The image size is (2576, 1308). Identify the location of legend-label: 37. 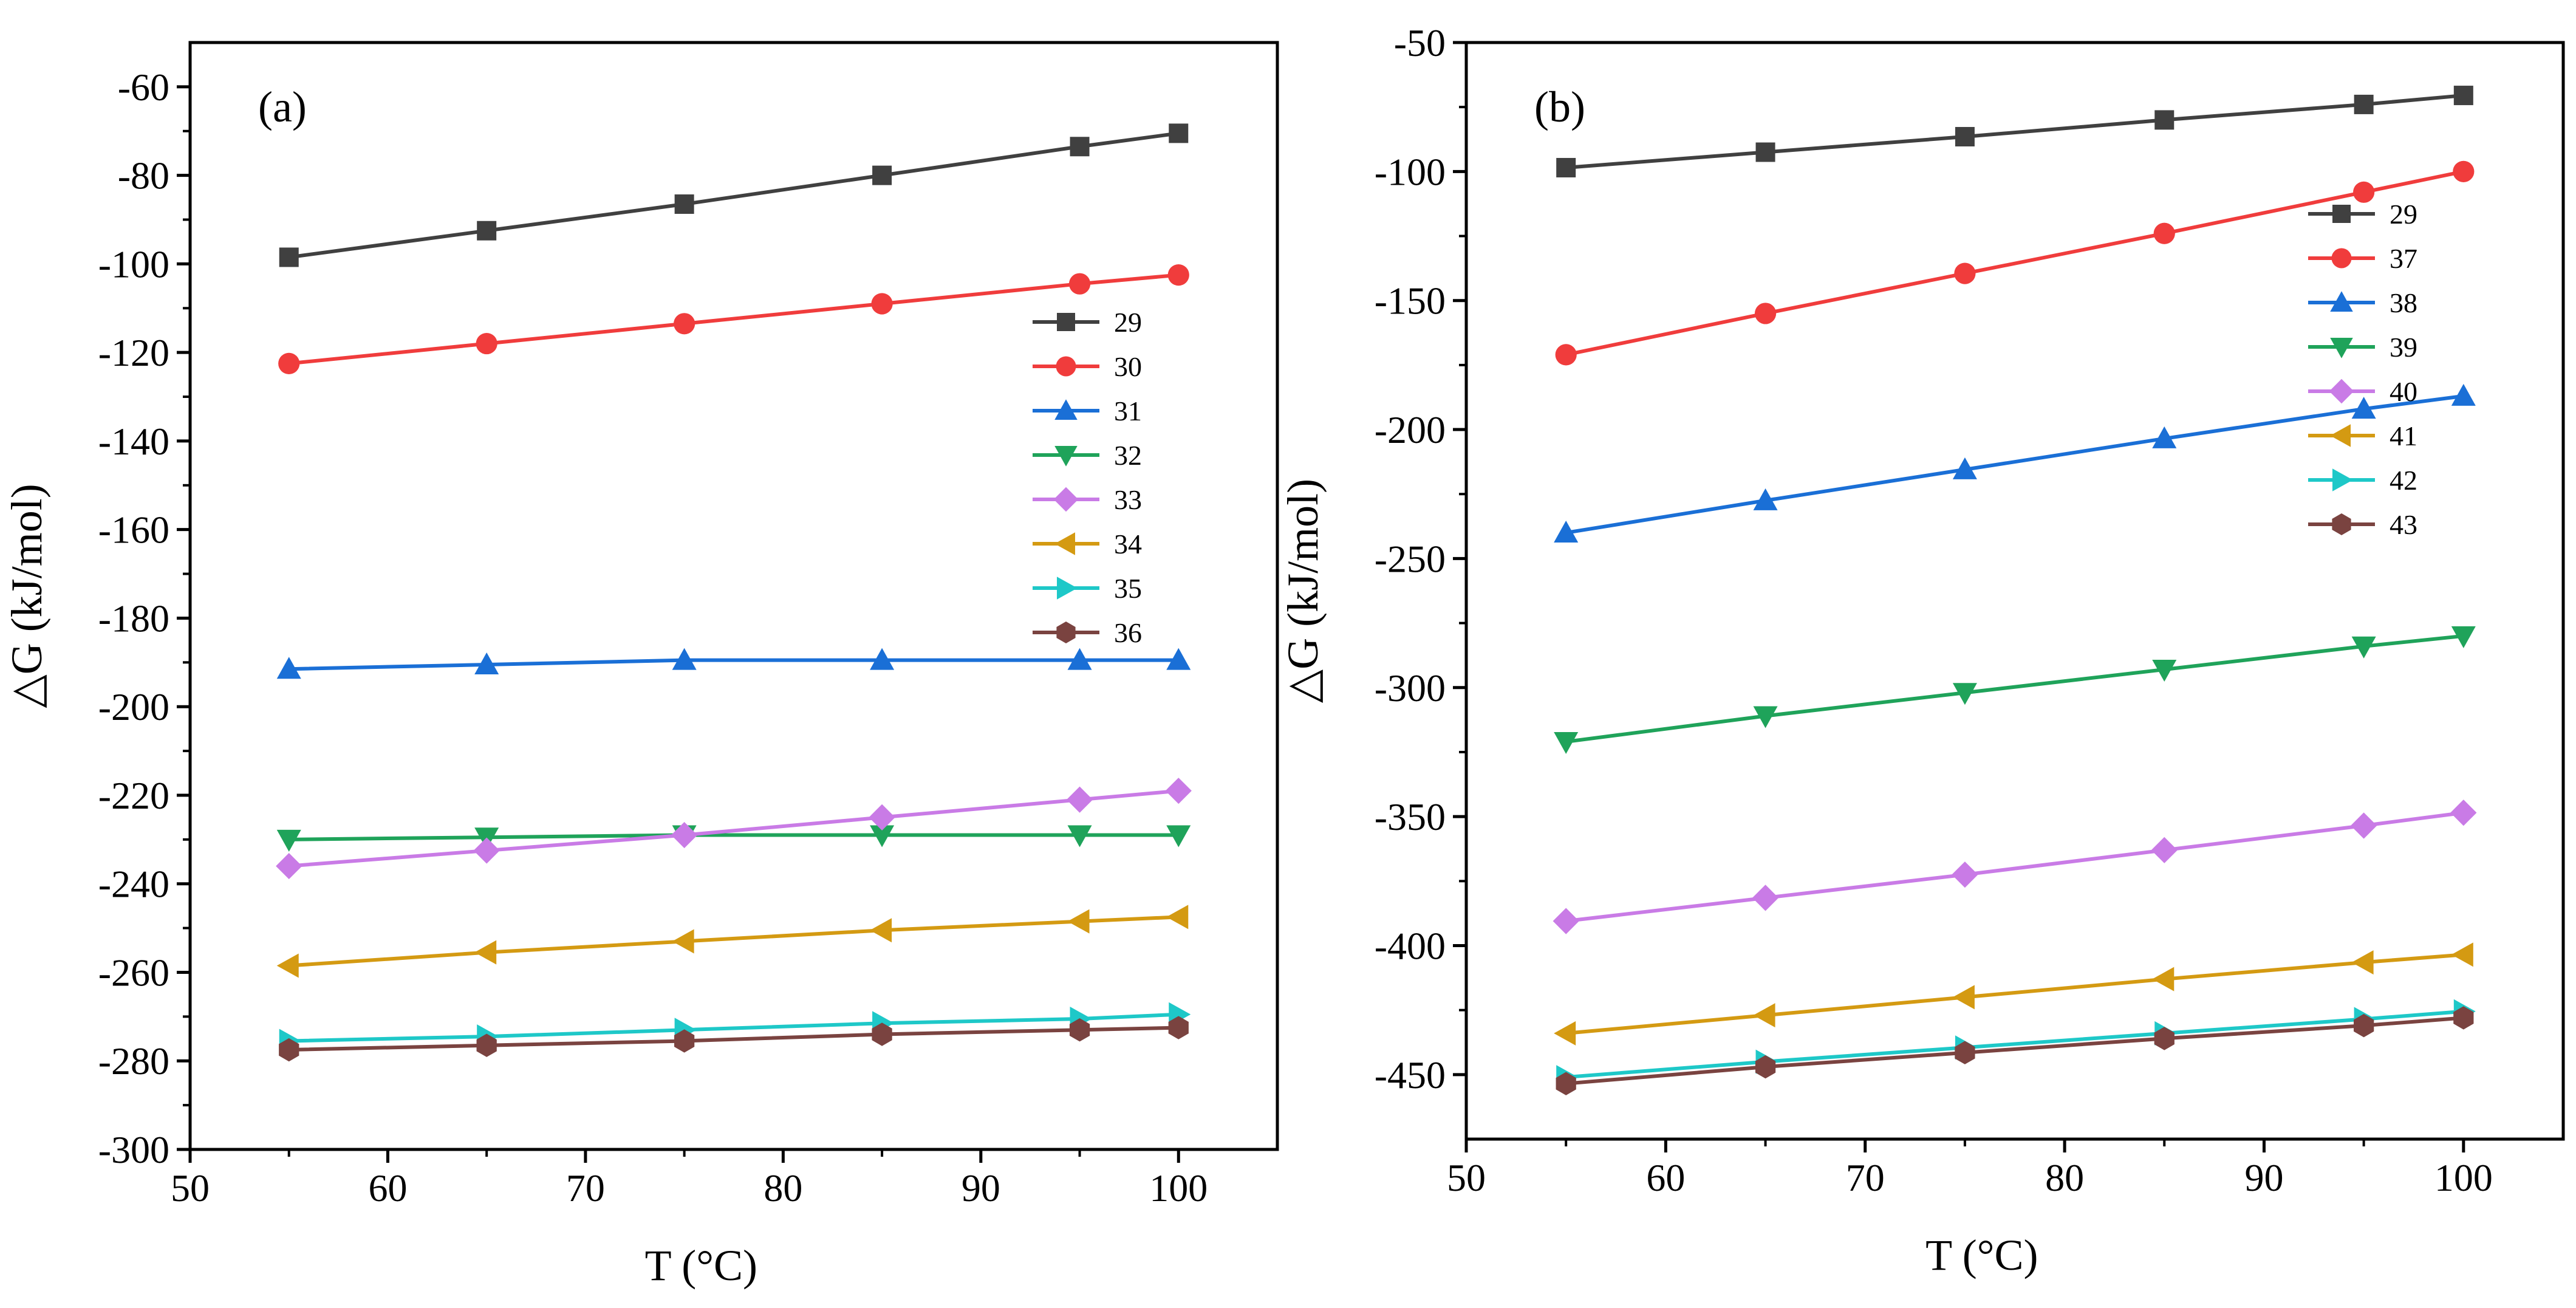
(2403, 258).